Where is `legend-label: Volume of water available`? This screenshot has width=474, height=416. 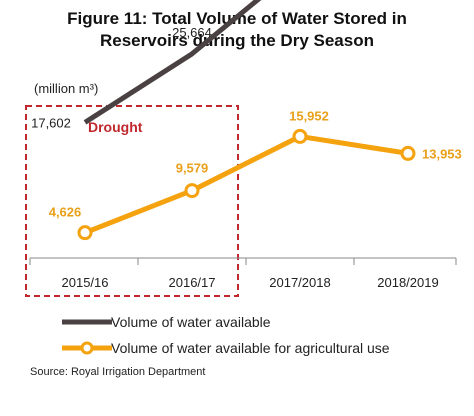
legend-label: Volume of water available is located at coordinates (191, 322).